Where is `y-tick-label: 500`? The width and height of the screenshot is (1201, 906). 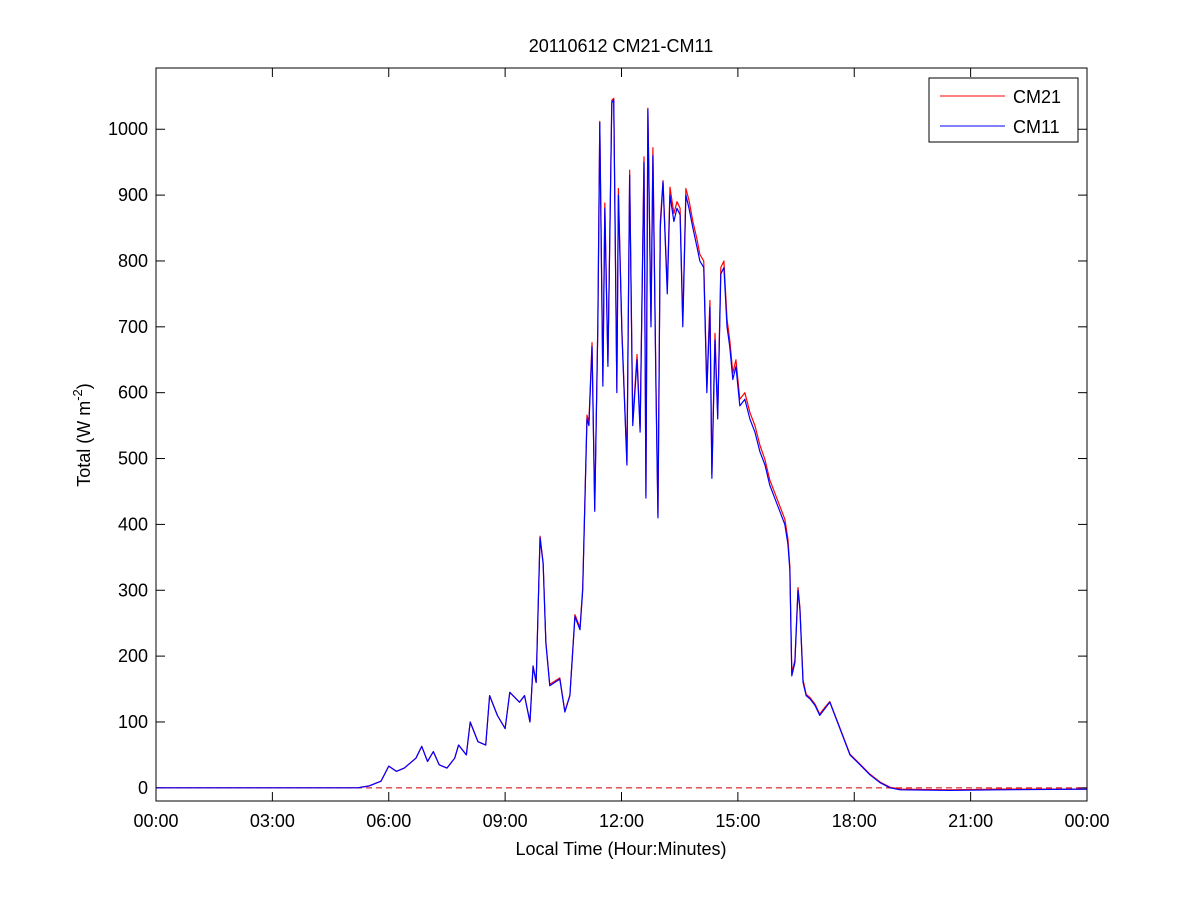 y-tick-label: 500 is located at coordinates (133, 459).